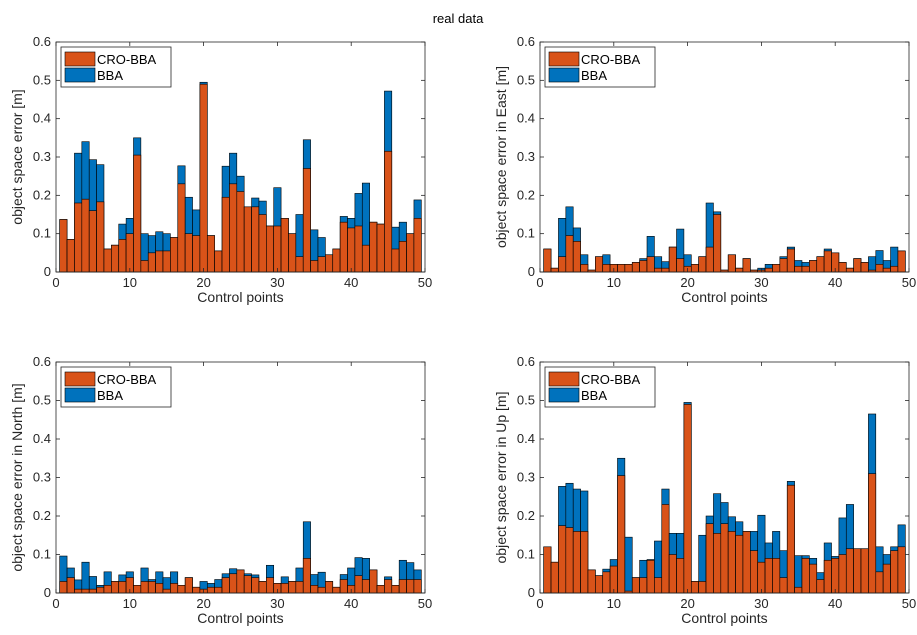  Describe the element at coordinates (277, 282) in the screenshot. I see `x-tick-label: 30` at that location.